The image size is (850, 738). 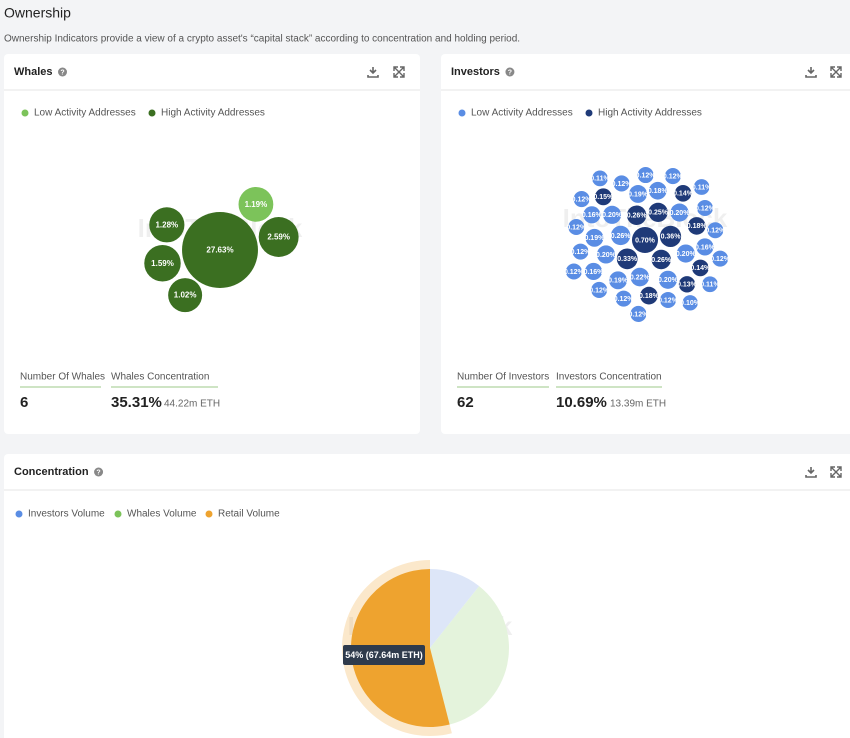 I want to click on stat-label: Investors Concentration, so click(x=609, y=377).